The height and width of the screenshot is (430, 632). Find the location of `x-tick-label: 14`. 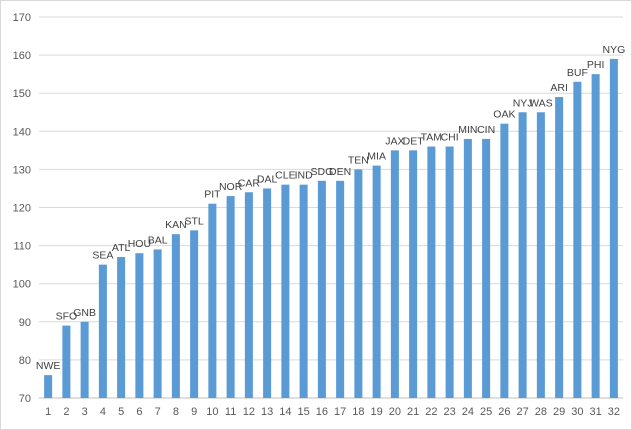

x-tick-label: 14 is located at coordinates (285, 412).